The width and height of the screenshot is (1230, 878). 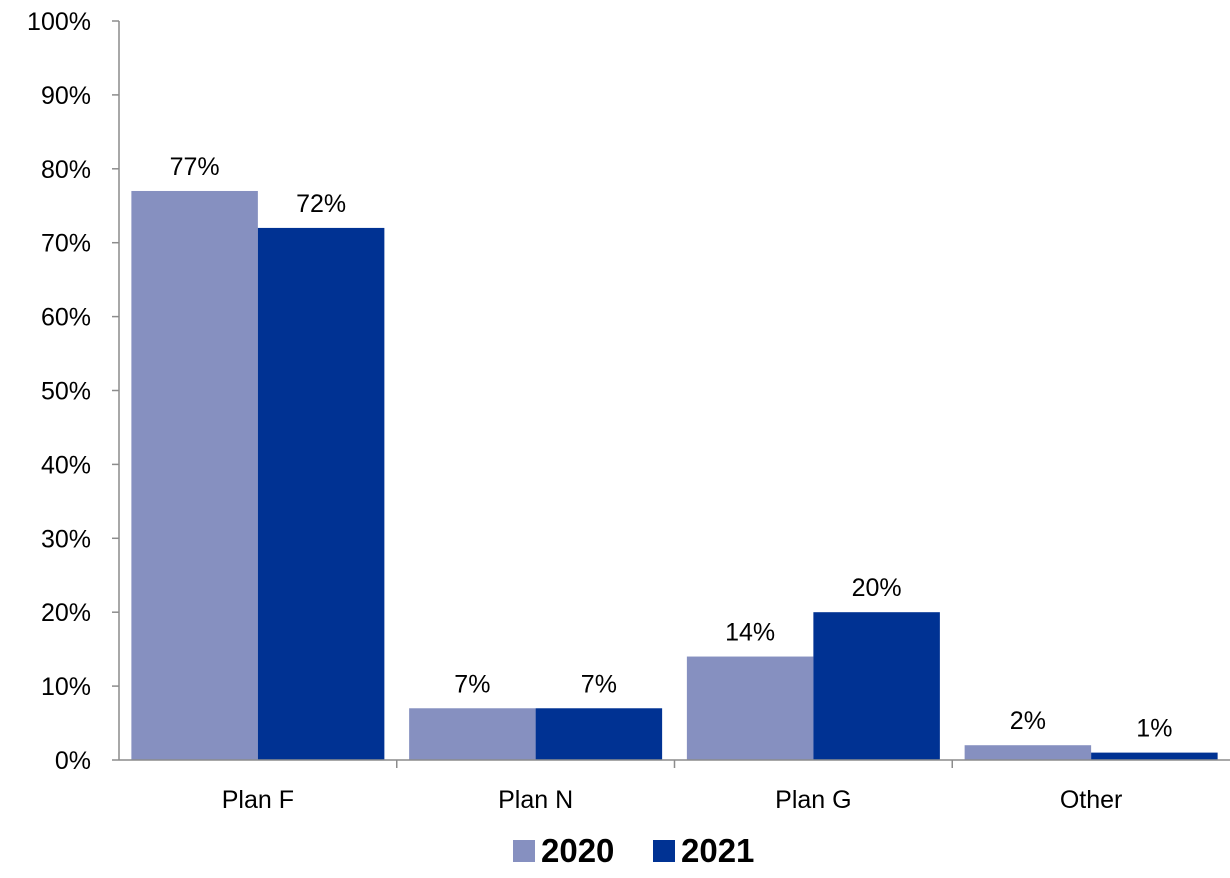 I want to click on y-tick-label: 10%, so click(x=66, y=687).